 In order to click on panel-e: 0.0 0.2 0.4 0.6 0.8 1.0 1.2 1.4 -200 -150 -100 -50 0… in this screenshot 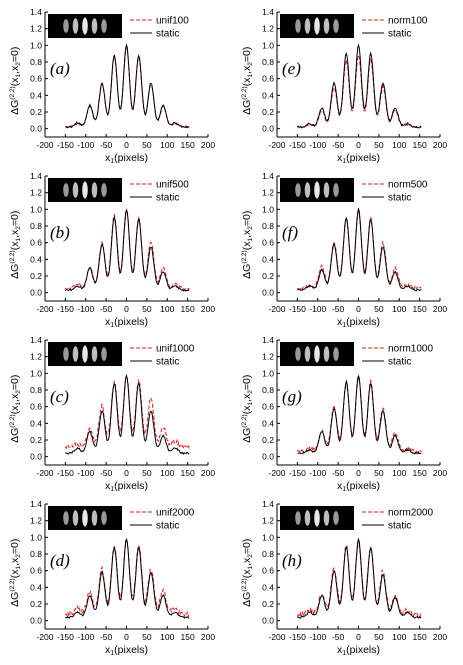, I will do `click(344, 86)`.